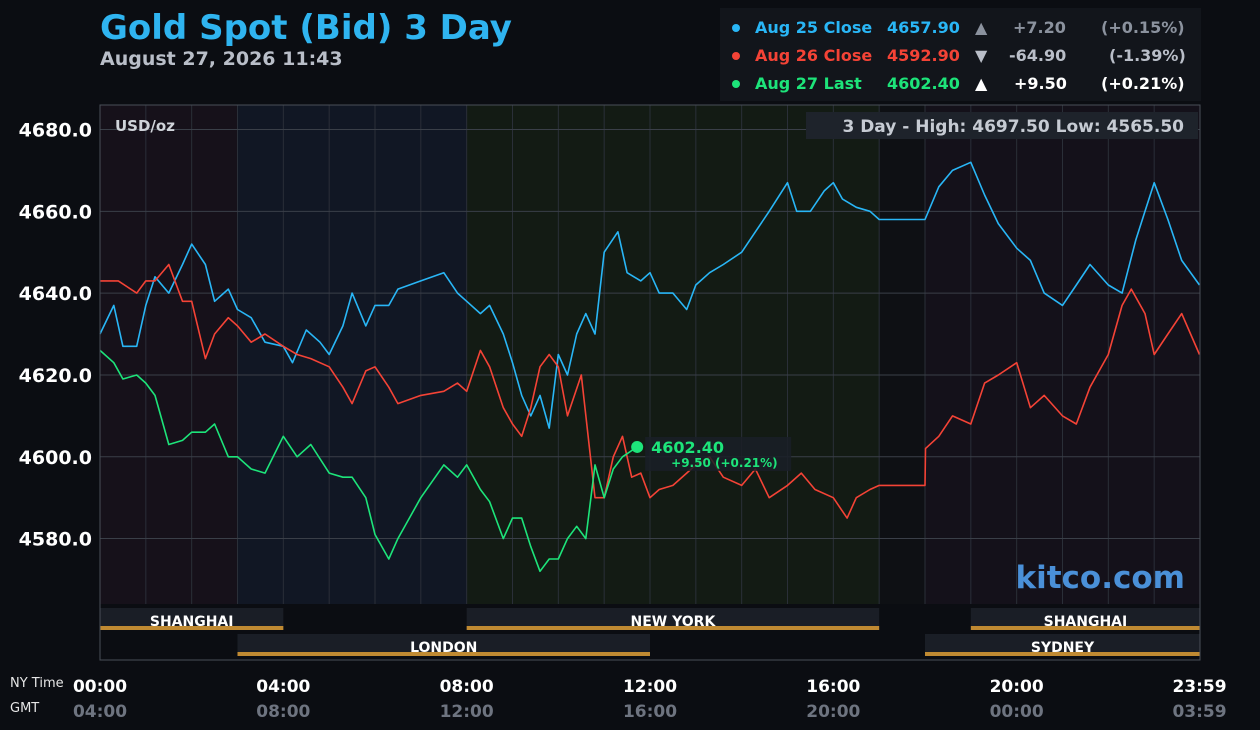 The width and height of the screenshot is (1260, 730). What do you see at coordinates (923, 55) in the screenshot?
I see `legend-value: 4592.90` at bounding box center [923, 55].